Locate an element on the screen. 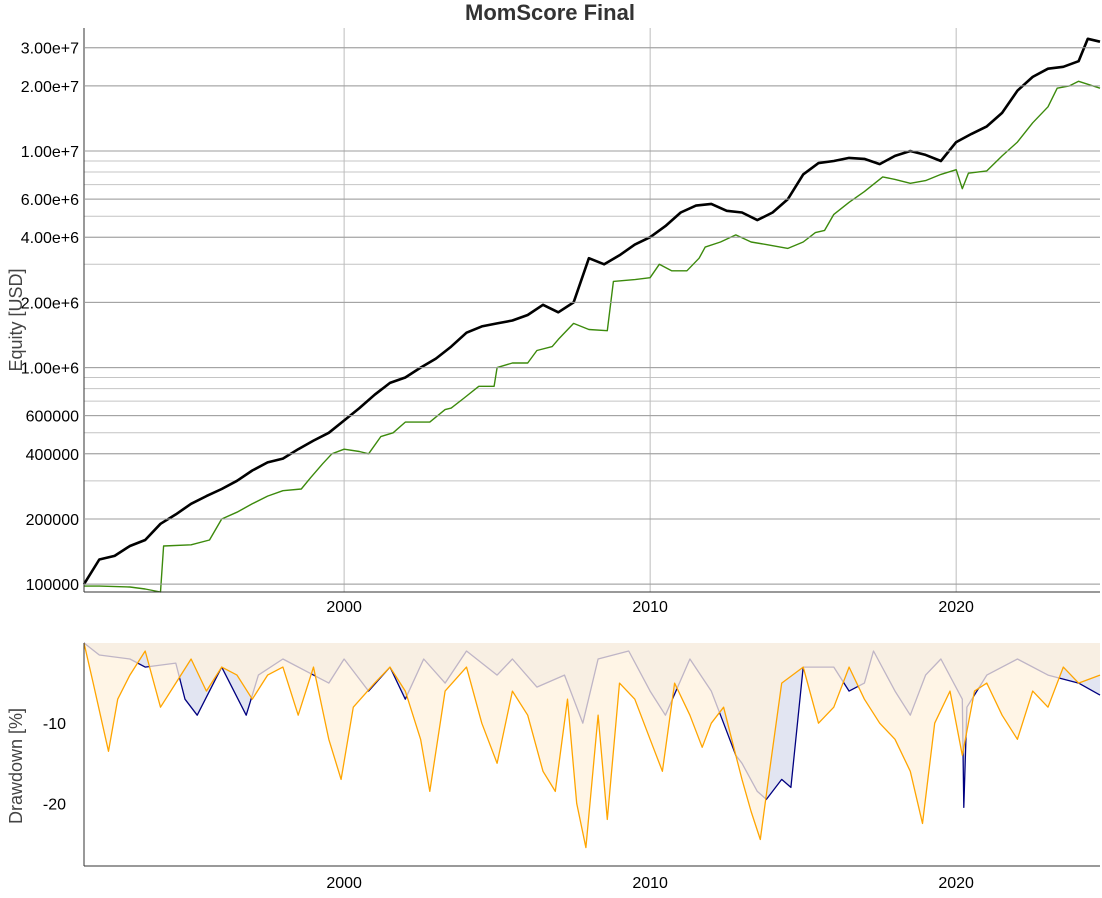  equity-y-tick-label: 3.00e+7 is located at coordinates (50, 49).